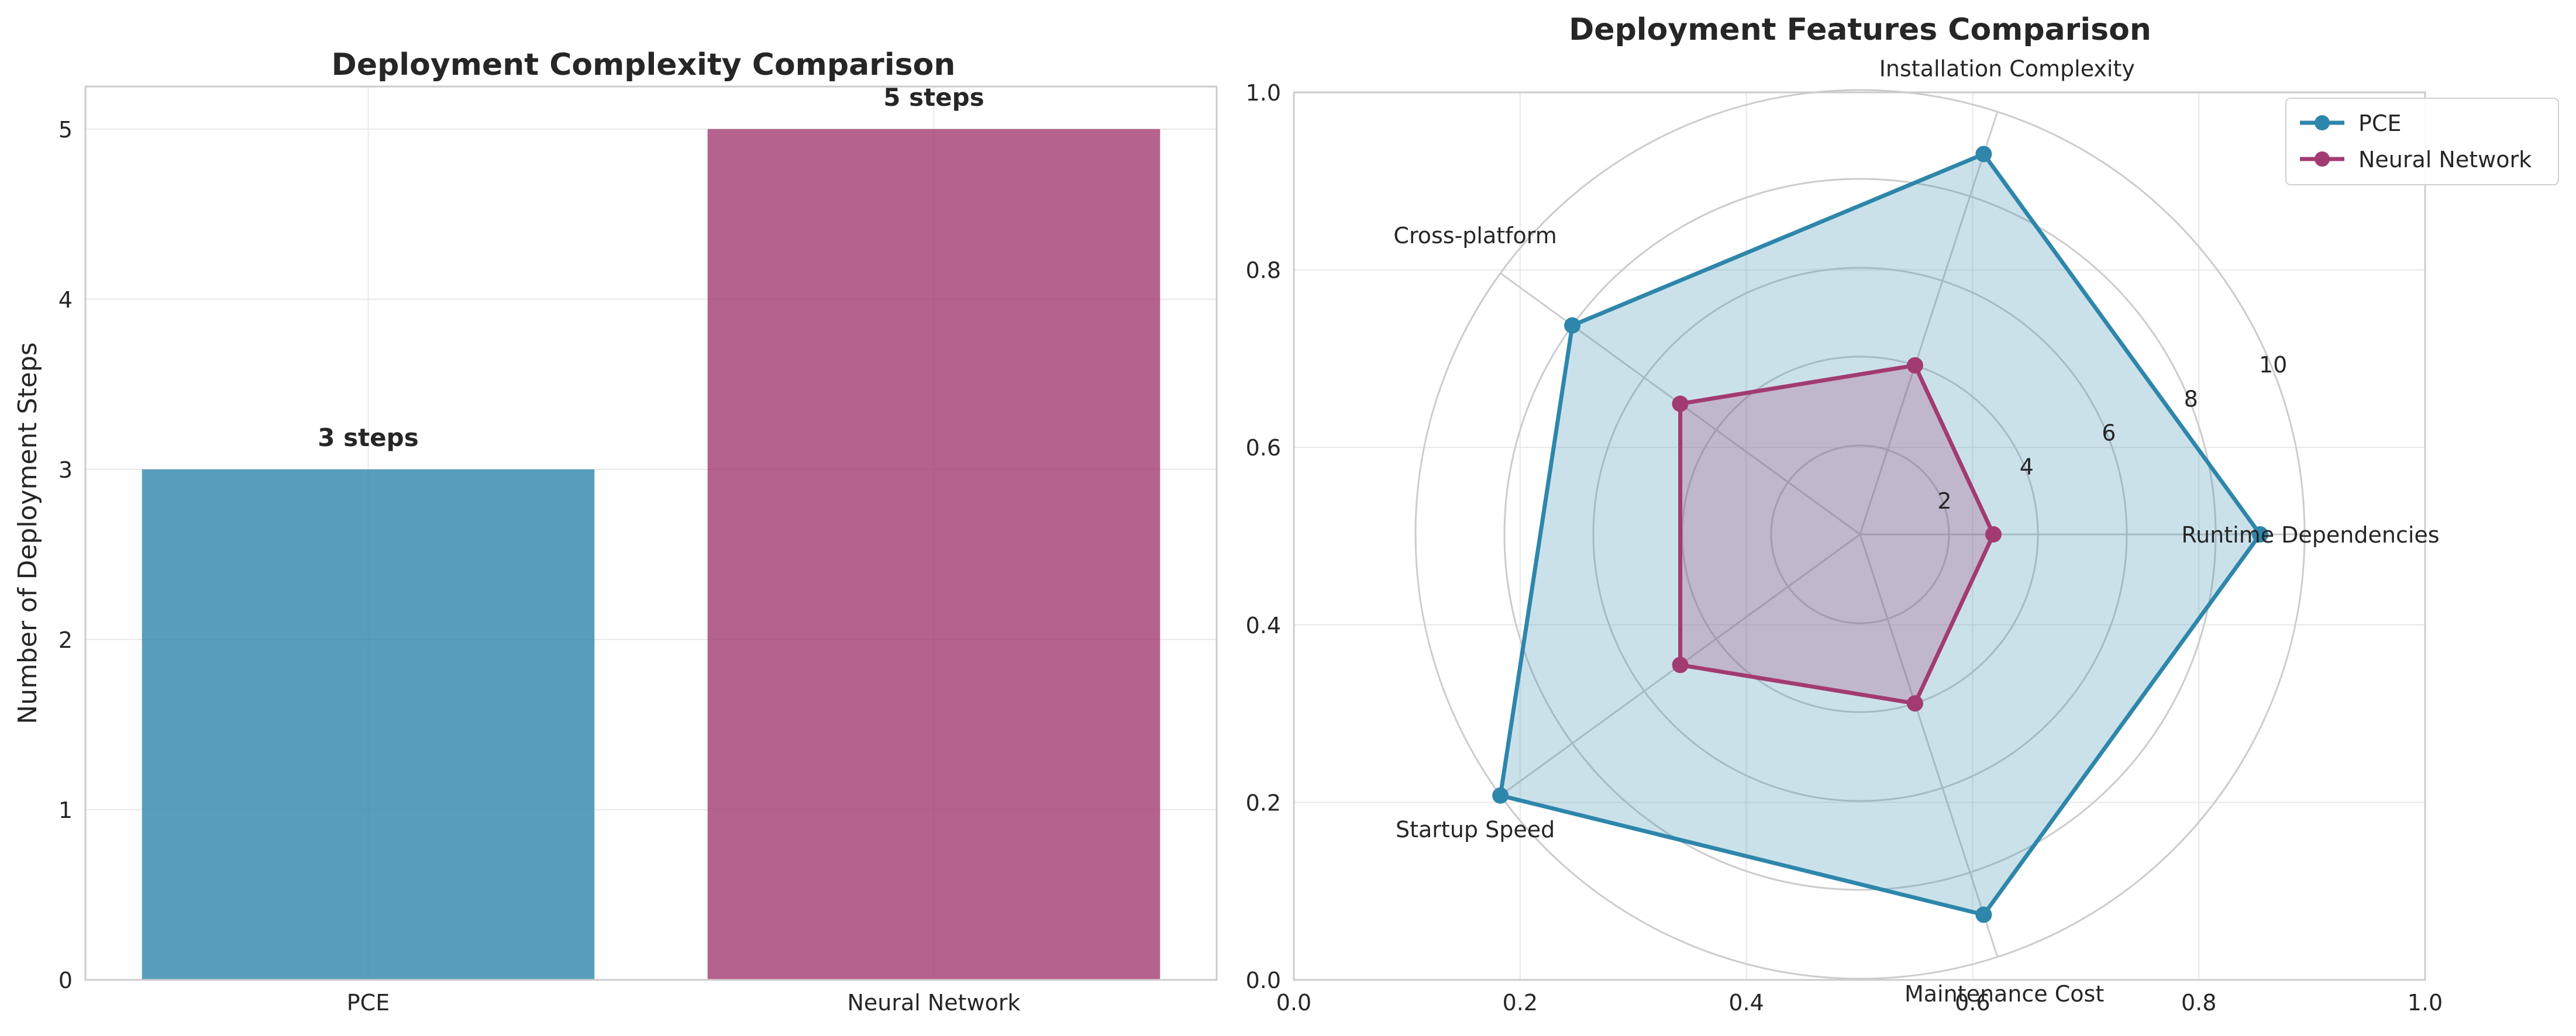 The width and height of the screenshot is (2576, 1036). I want to click on radar-line-neural-network, so click(1837, 534).